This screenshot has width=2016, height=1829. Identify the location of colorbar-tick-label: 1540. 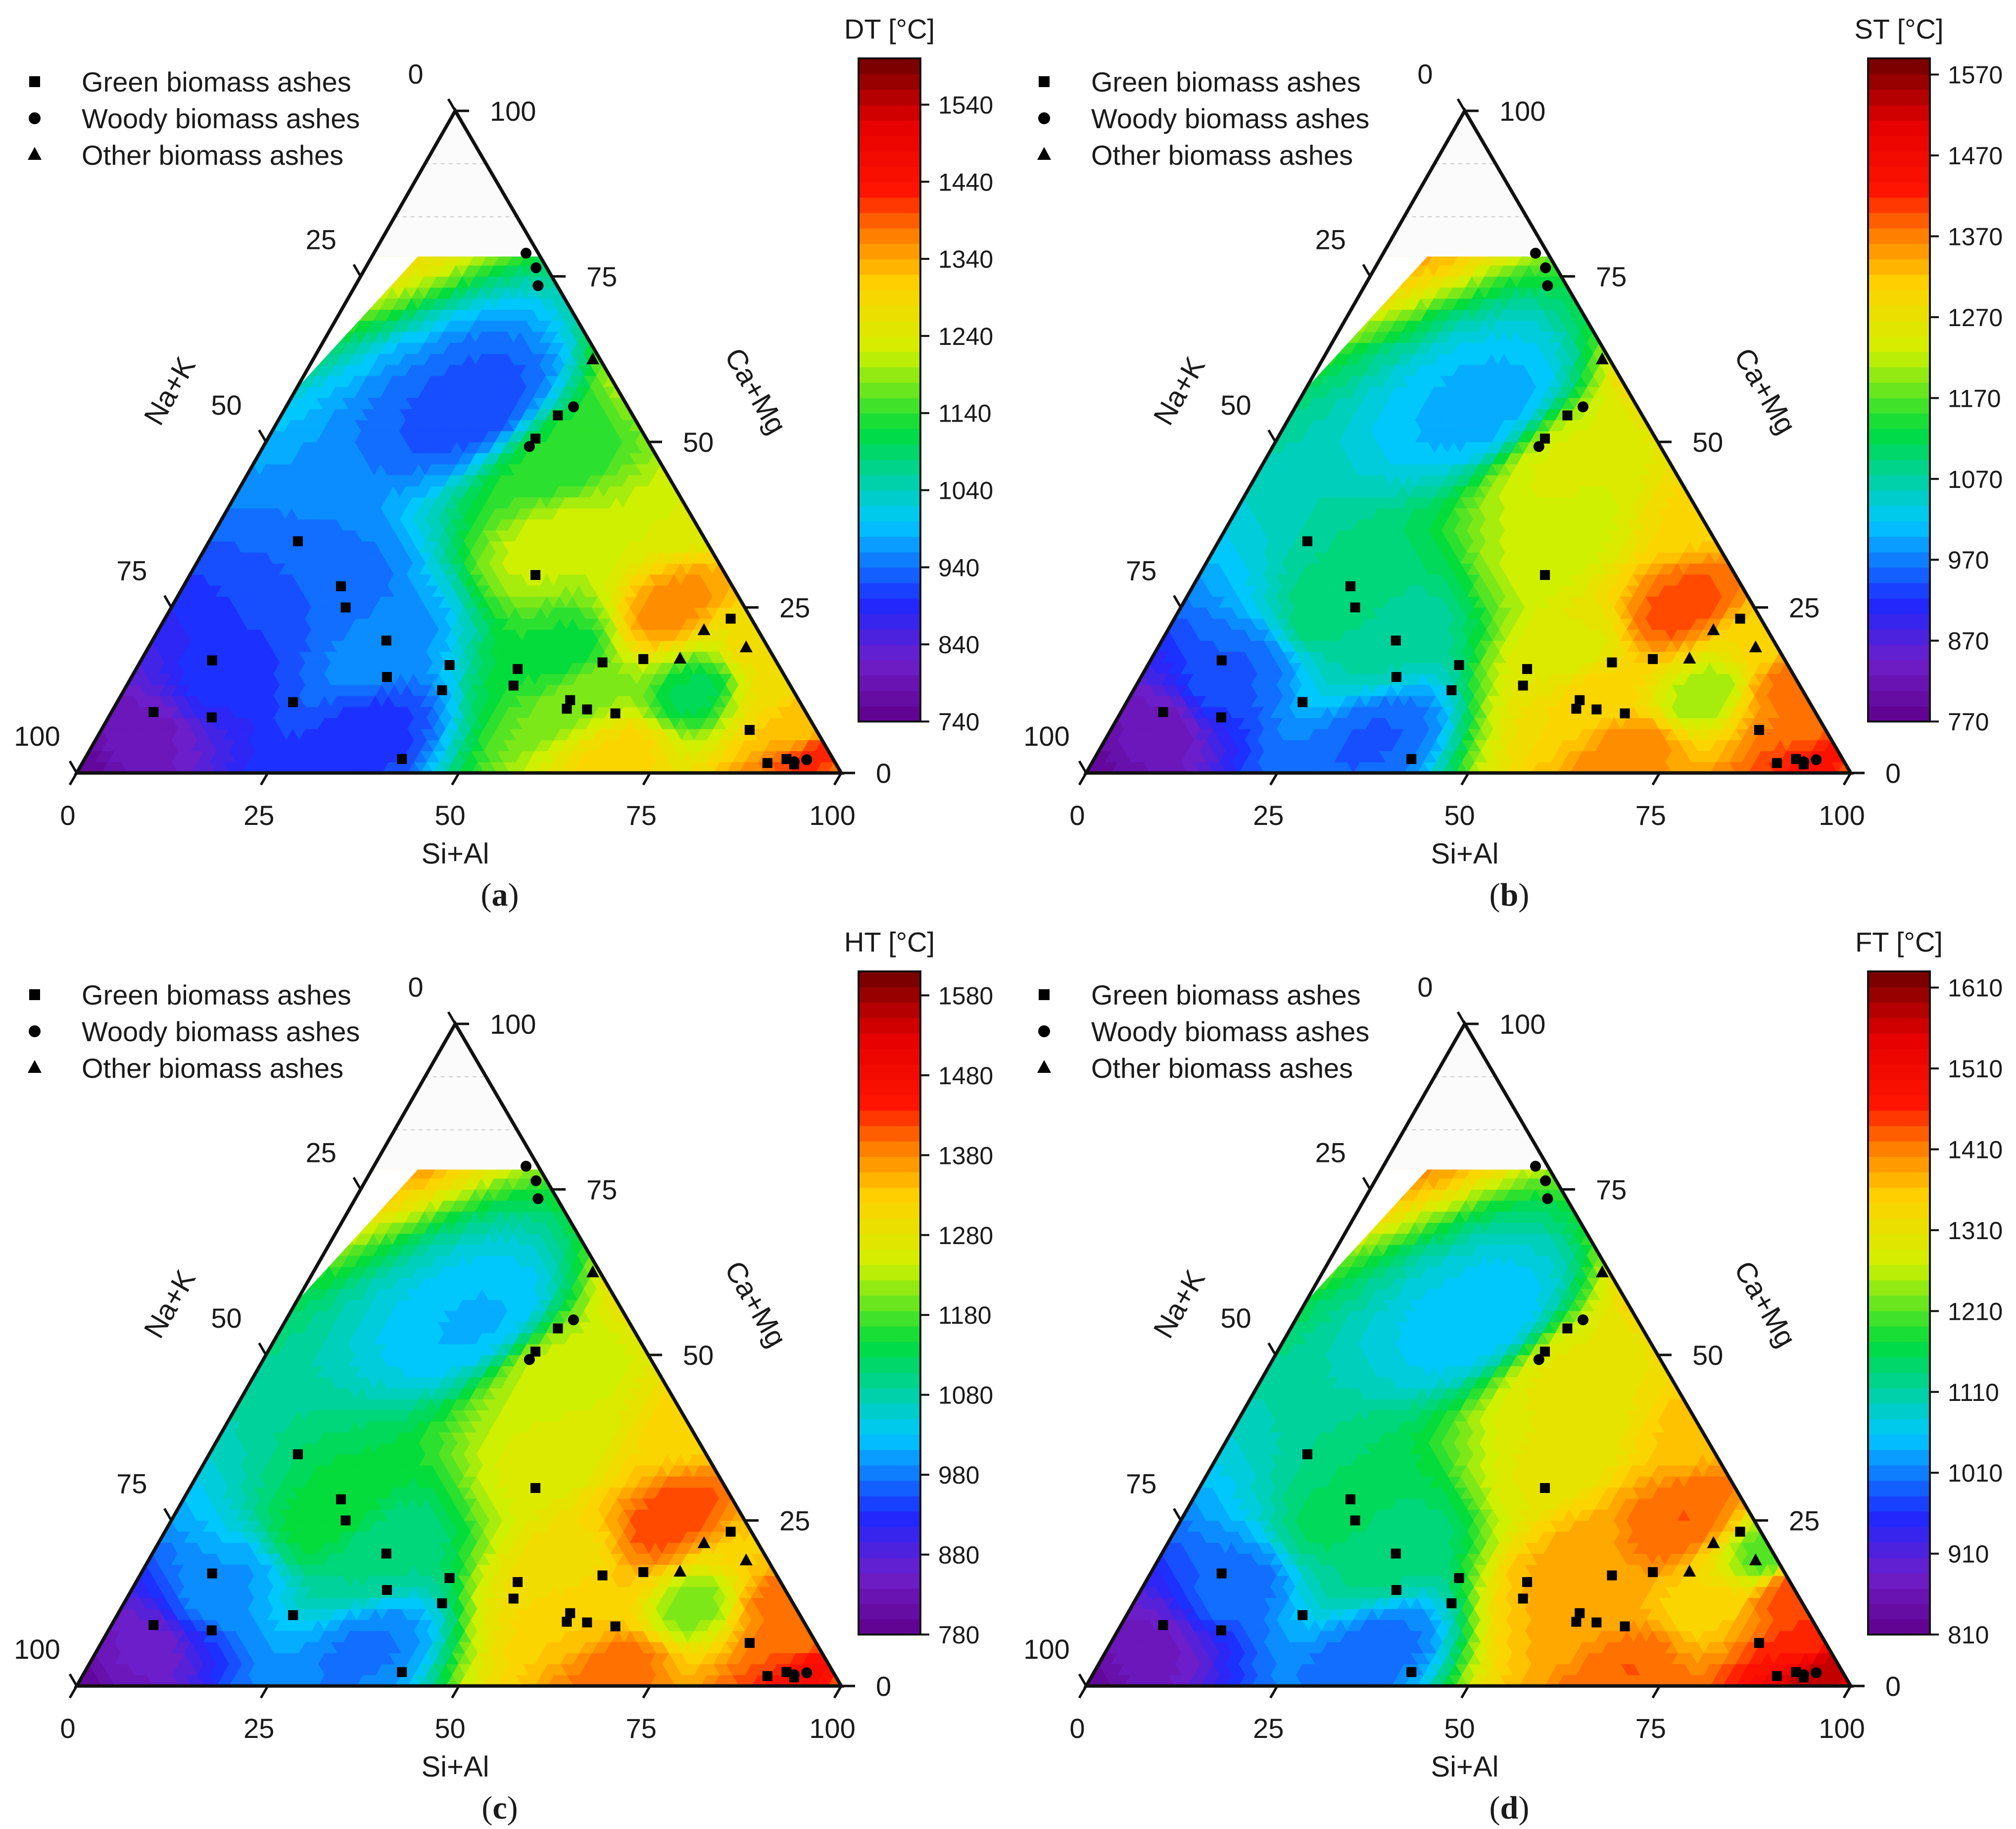
(966, 105).